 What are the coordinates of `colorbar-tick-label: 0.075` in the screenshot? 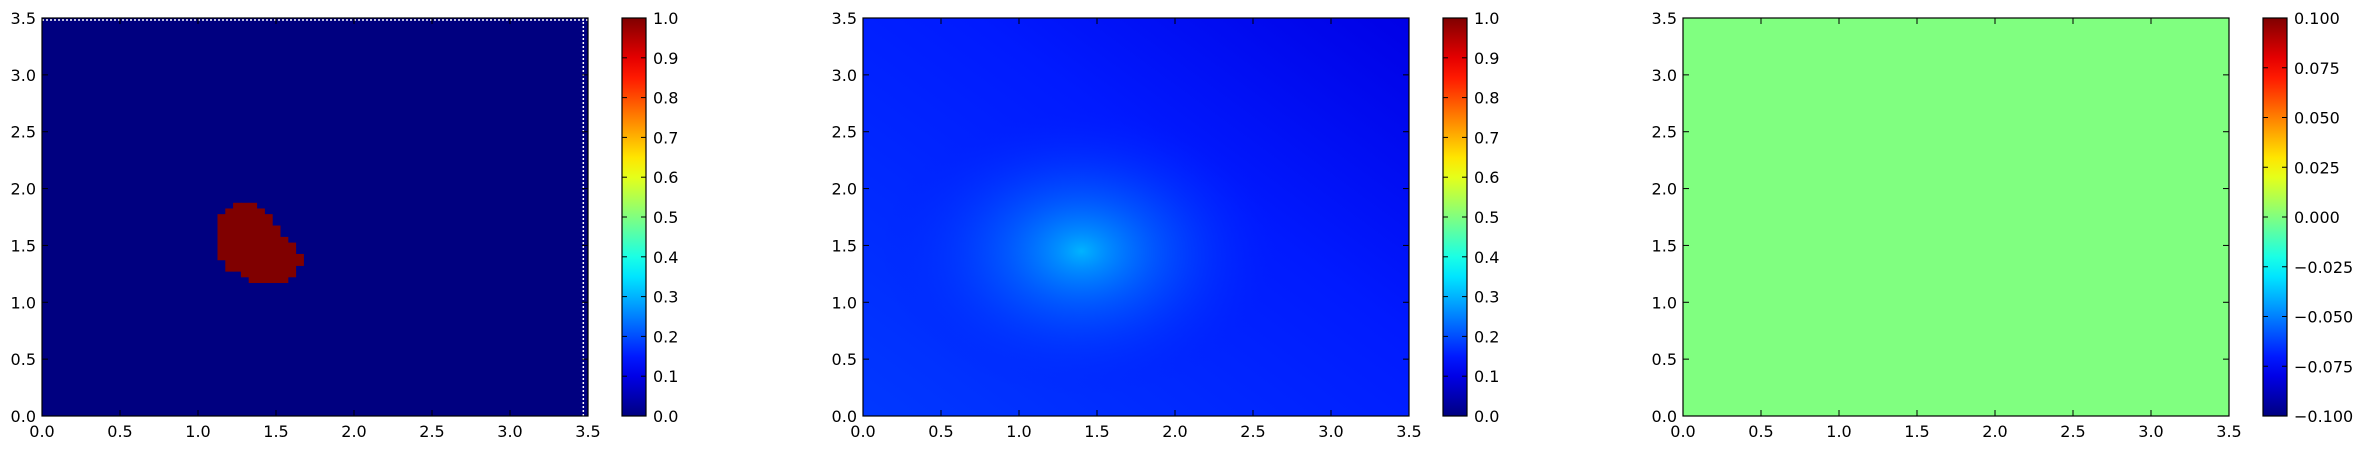 It's located at (2317, 68).